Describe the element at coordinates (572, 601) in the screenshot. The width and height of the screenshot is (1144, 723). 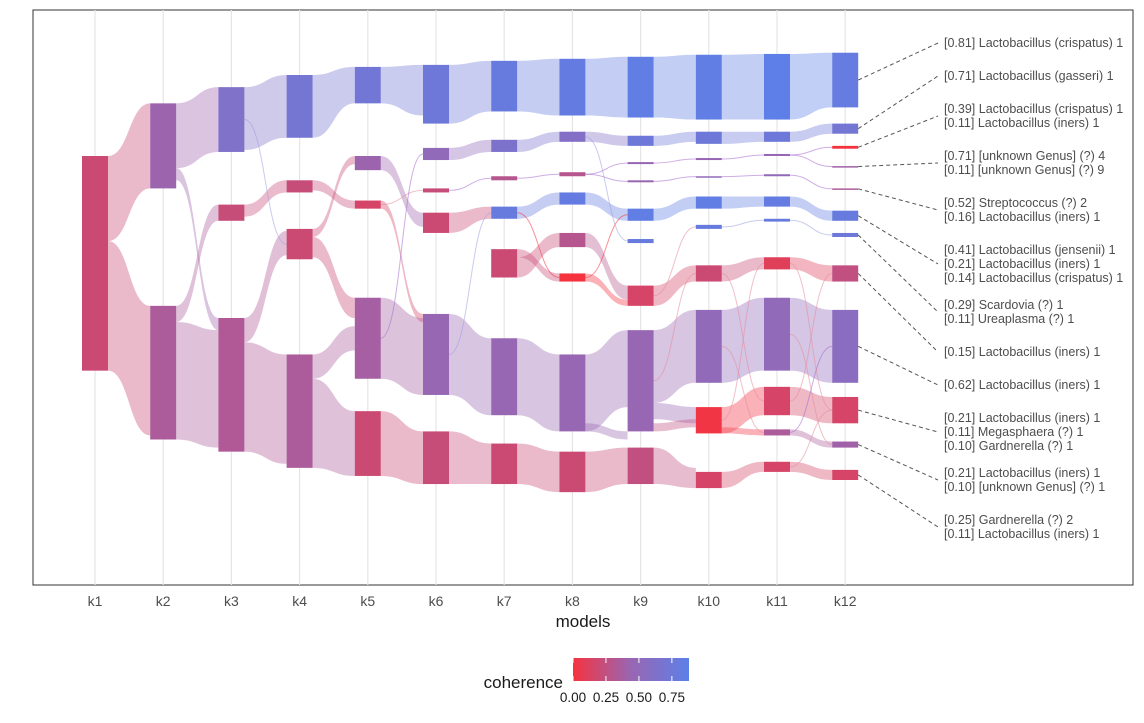
I see `x-tick-k8: k8` at that location.